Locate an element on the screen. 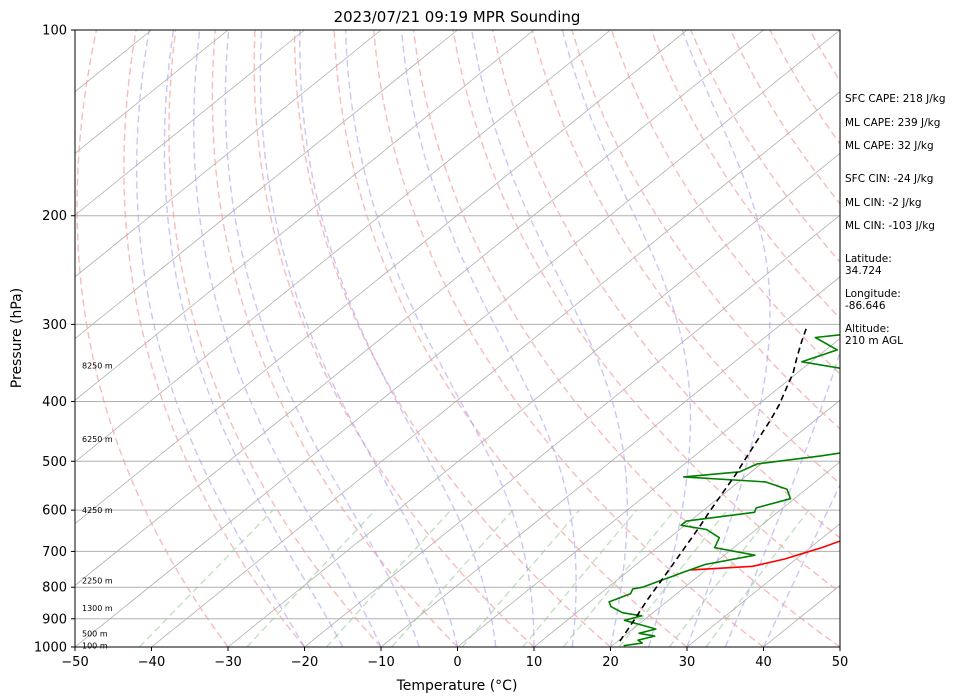 The image size is (961, 700). y-tick-label: 200 is located at coordinates (54, 216).